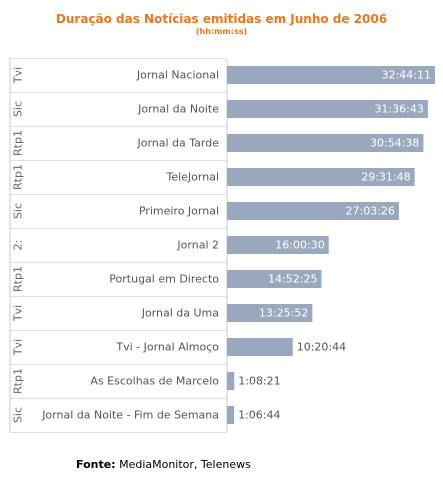  I want to click on source-note: Fonte: MediaMonitor, Telenews, so click(163, 464).